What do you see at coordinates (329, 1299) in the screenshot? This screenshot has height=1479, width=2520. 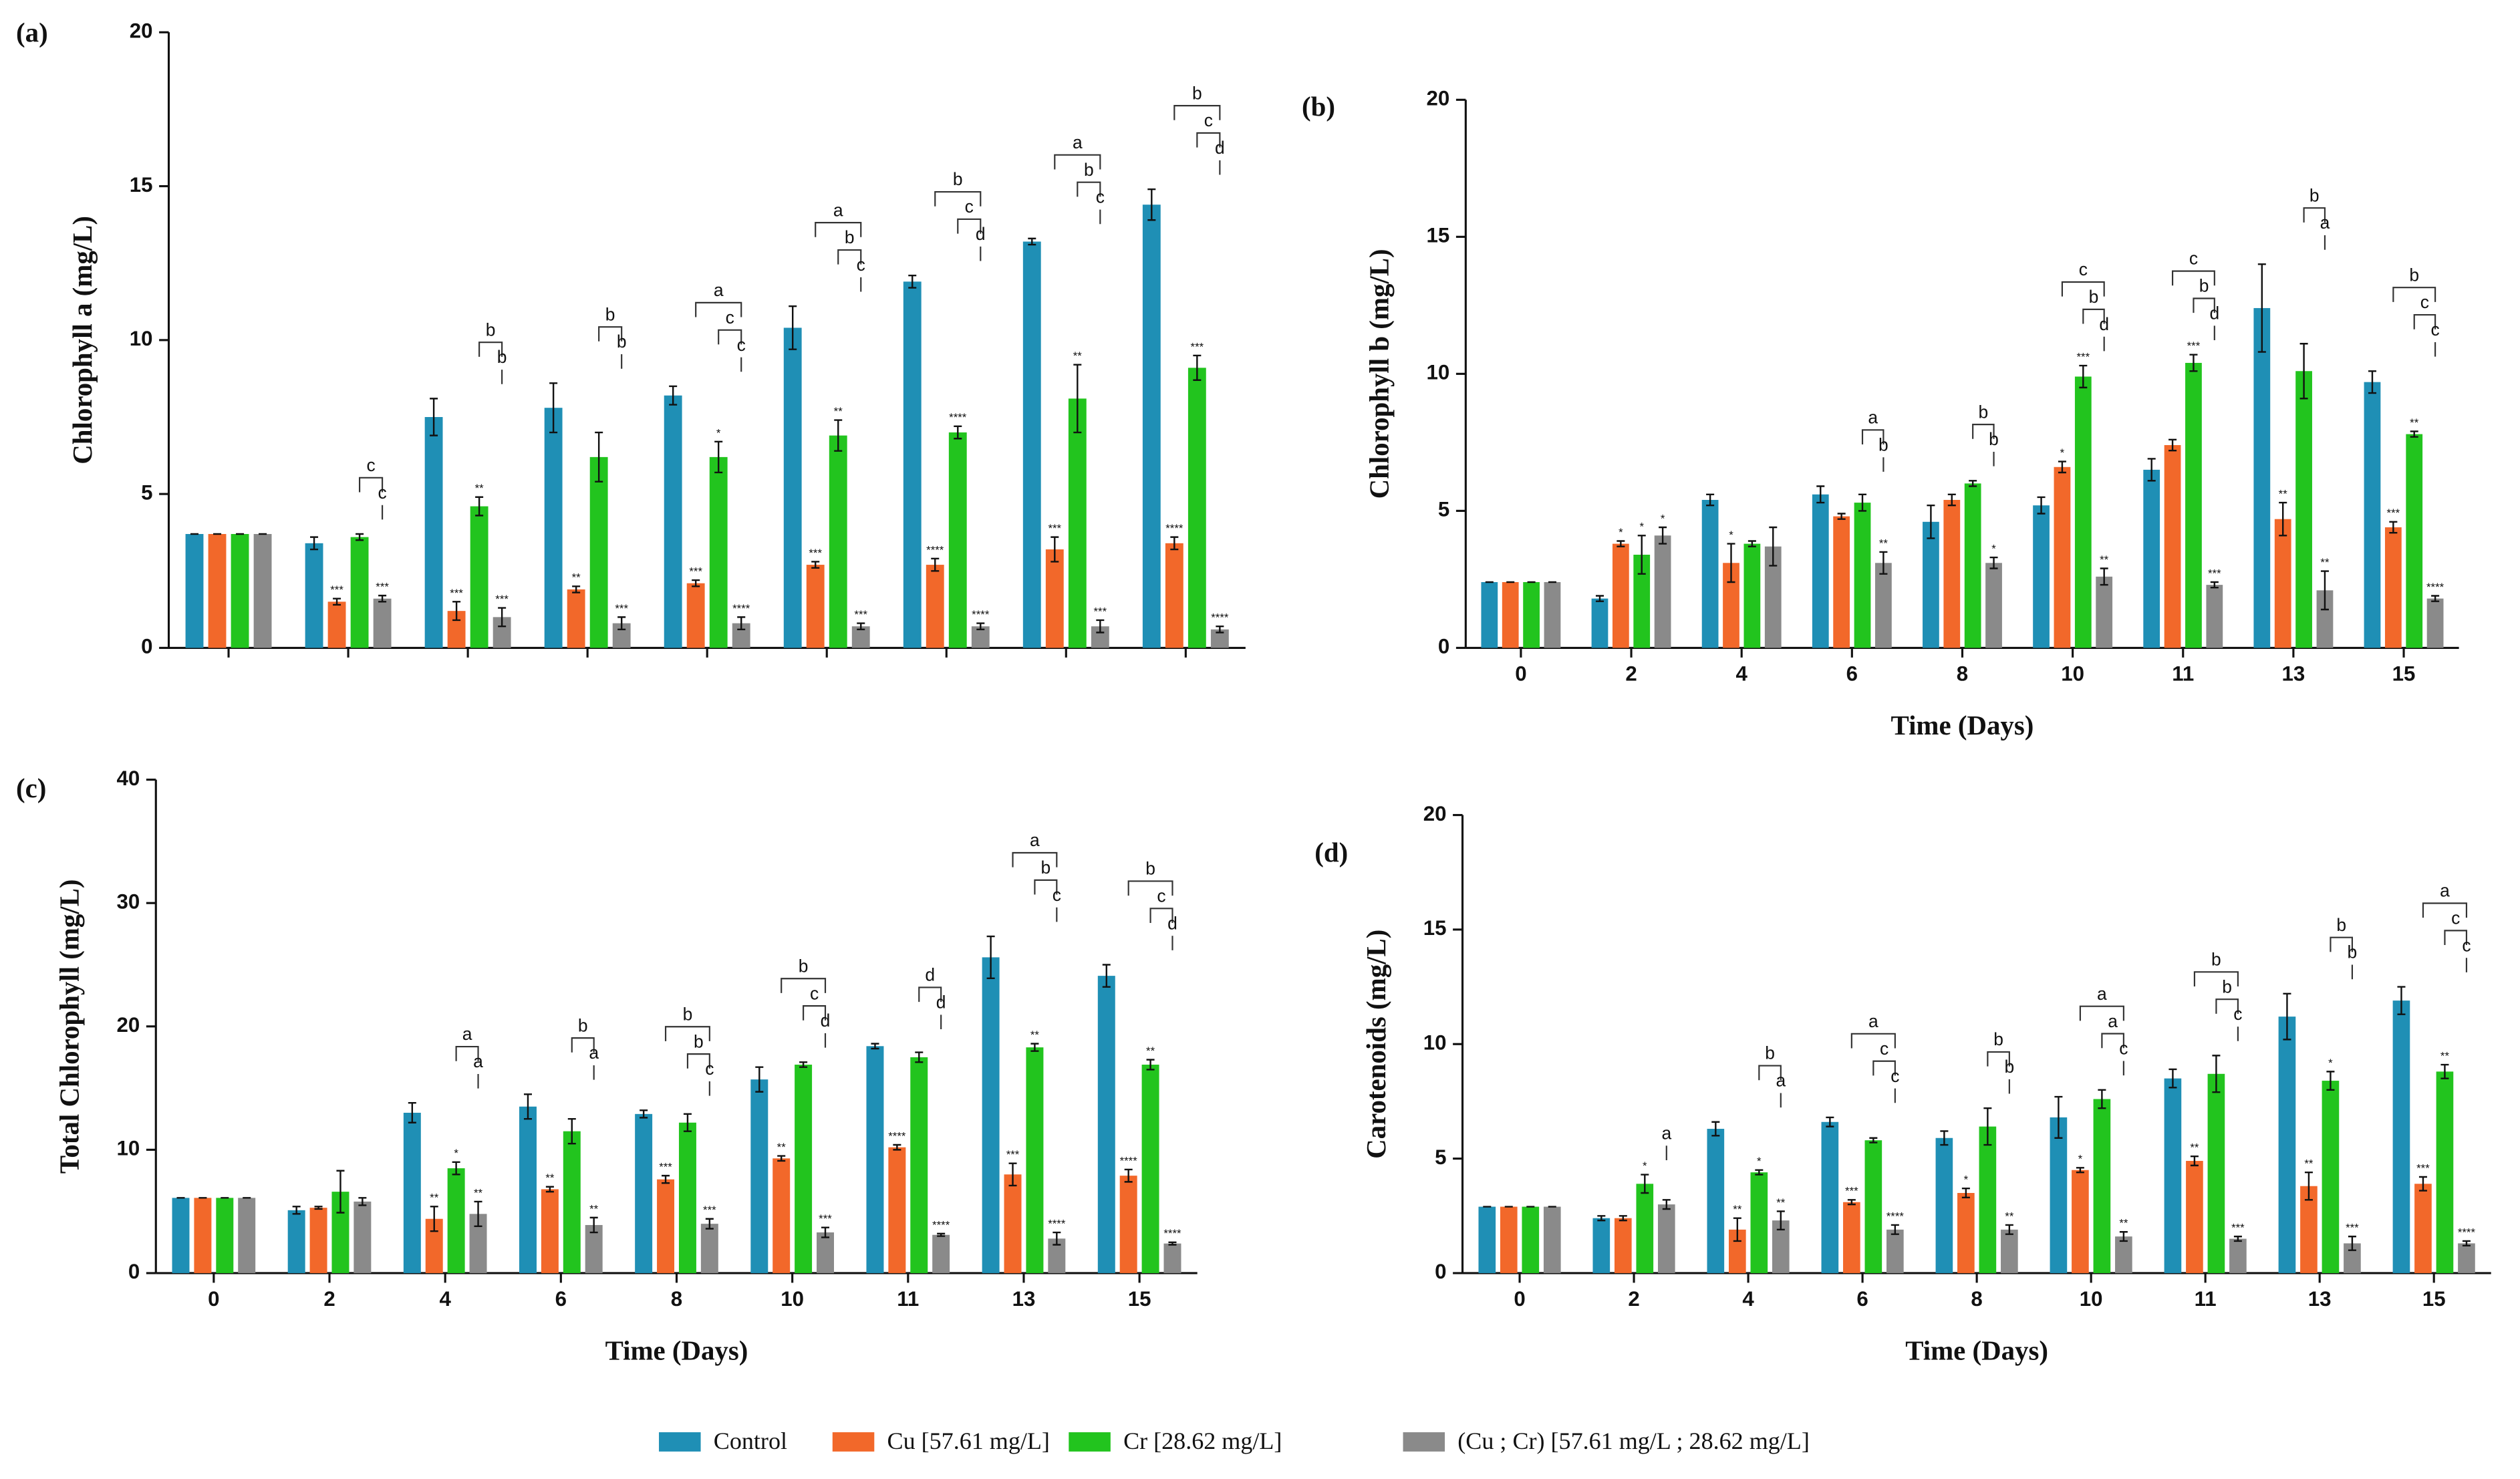 I see `x-tick-label: 2` at bounding box center [329, 1299].